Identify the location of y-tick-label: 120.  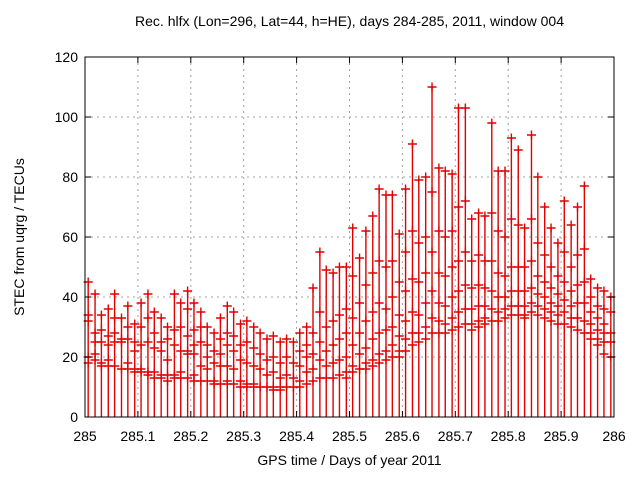
(67, 57).